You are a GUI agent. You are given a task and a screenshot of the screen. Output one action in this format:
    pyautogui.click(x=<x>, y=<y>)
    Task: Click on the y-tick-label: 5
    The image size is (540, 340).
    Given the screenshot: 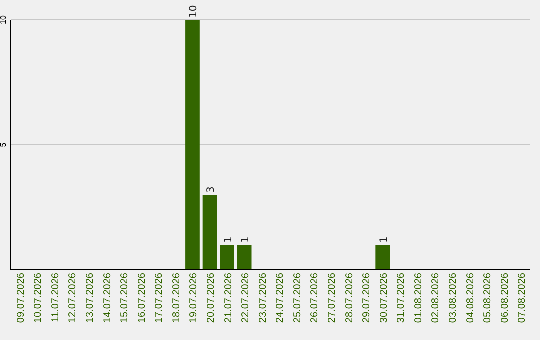 What is the action you would take?
    pyautogui.click(x=4, y=145)
    